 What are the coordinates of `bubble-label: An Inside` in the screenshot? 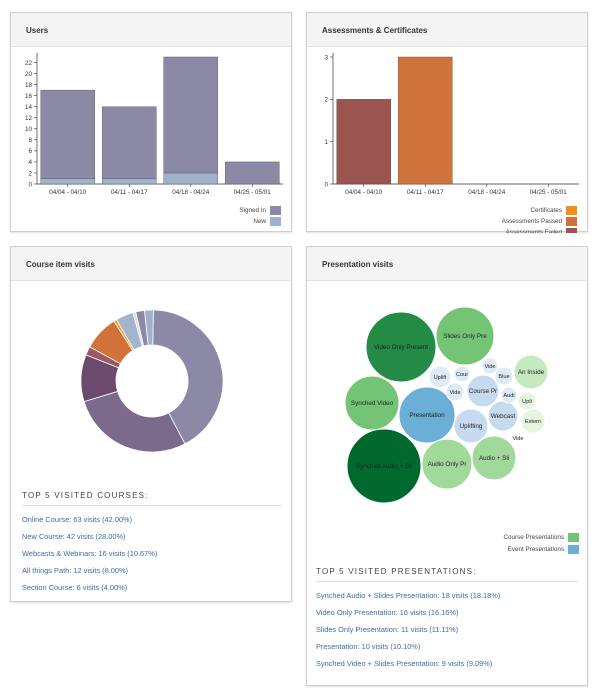 It's located at (531, 372).